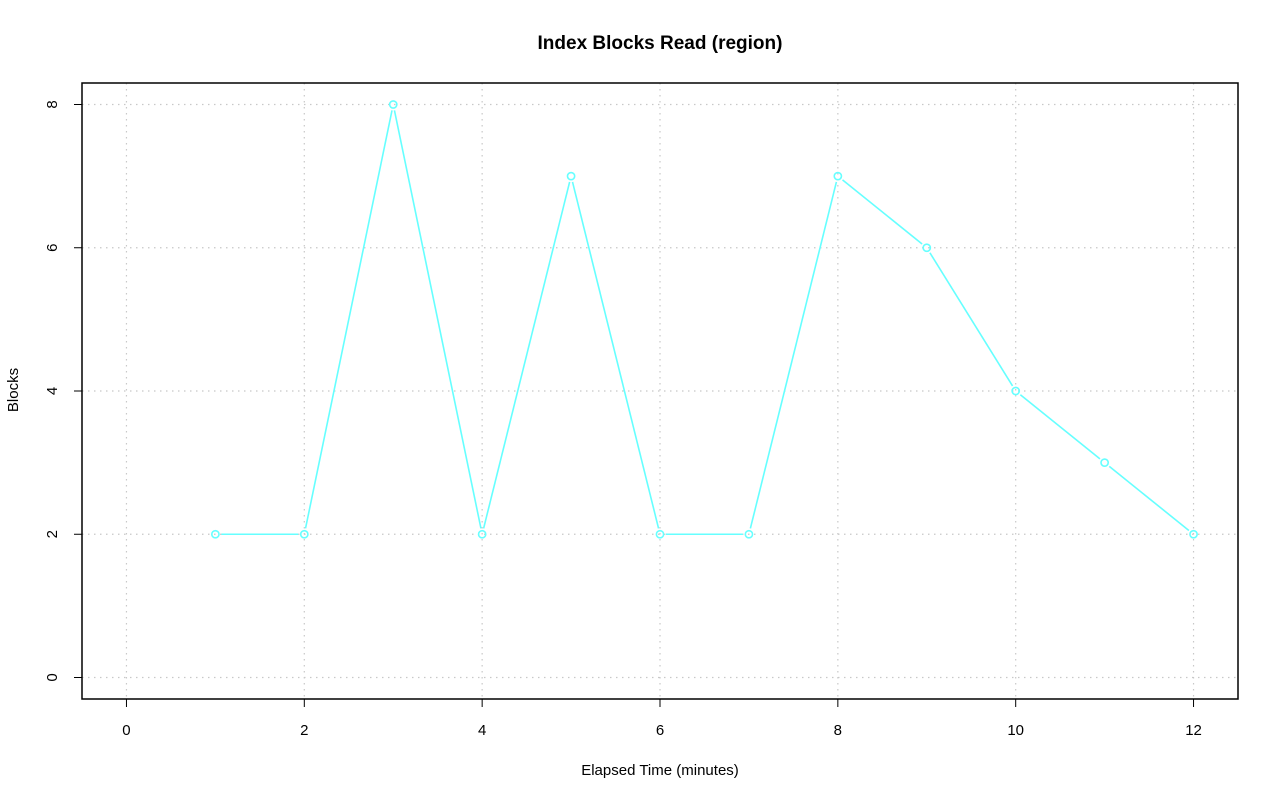 The height and width of the screenshot is (801, 1280). What do you see at coordinates (52, 677) in the screenshot?
I see `y-tick-label: 0` at bounding box center [52, 677].